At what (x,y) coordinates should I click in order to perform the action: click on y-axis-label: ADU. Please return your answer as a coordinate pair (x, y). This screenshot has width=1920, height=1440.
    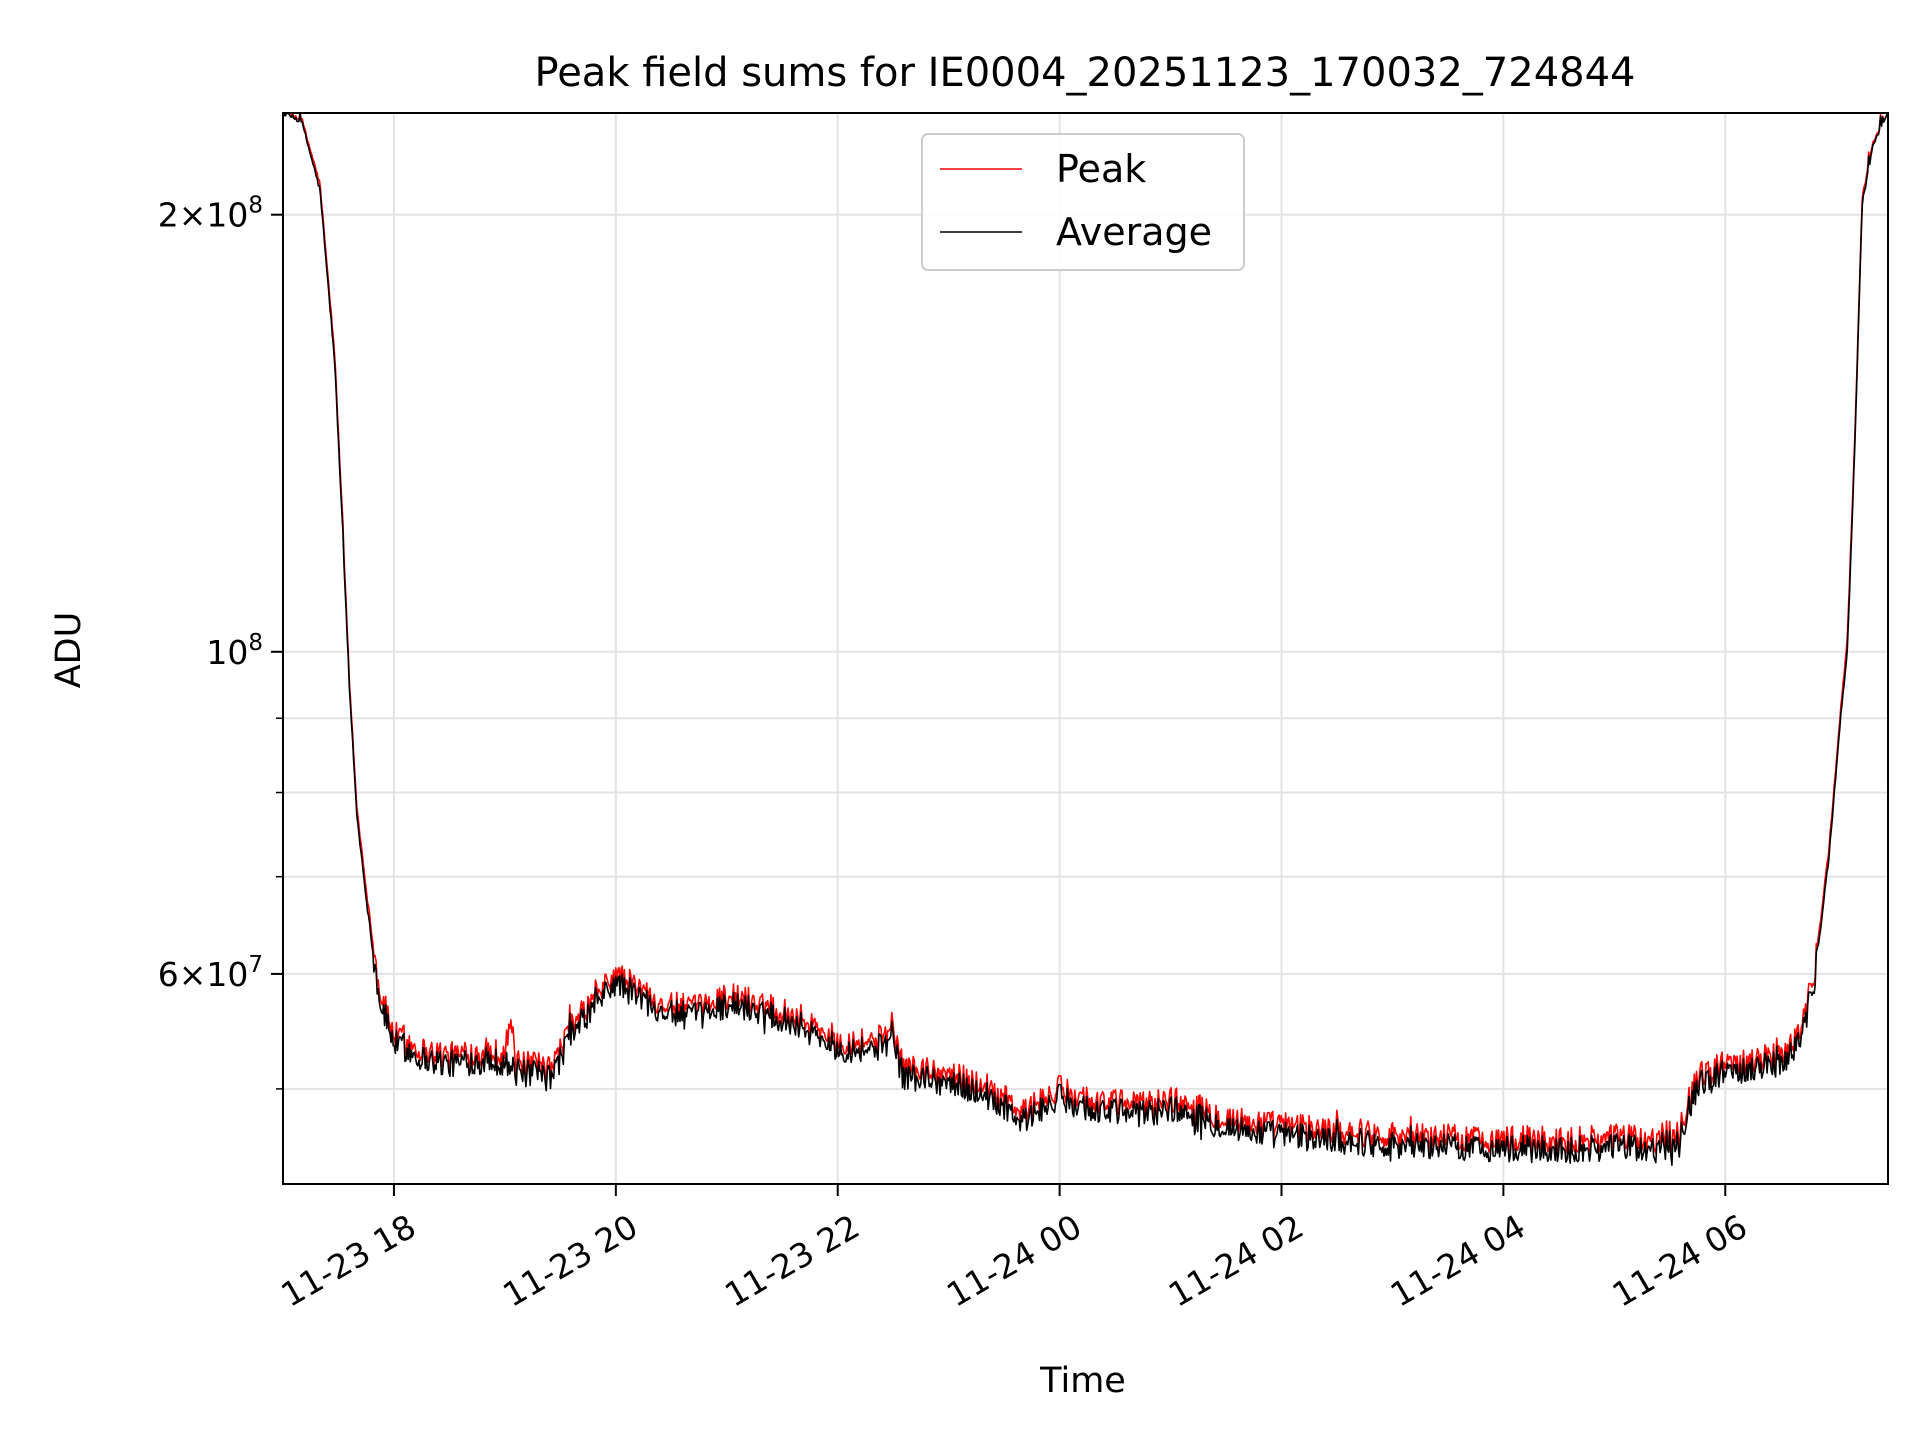
    Looking at the image, I should click on (69, 650).